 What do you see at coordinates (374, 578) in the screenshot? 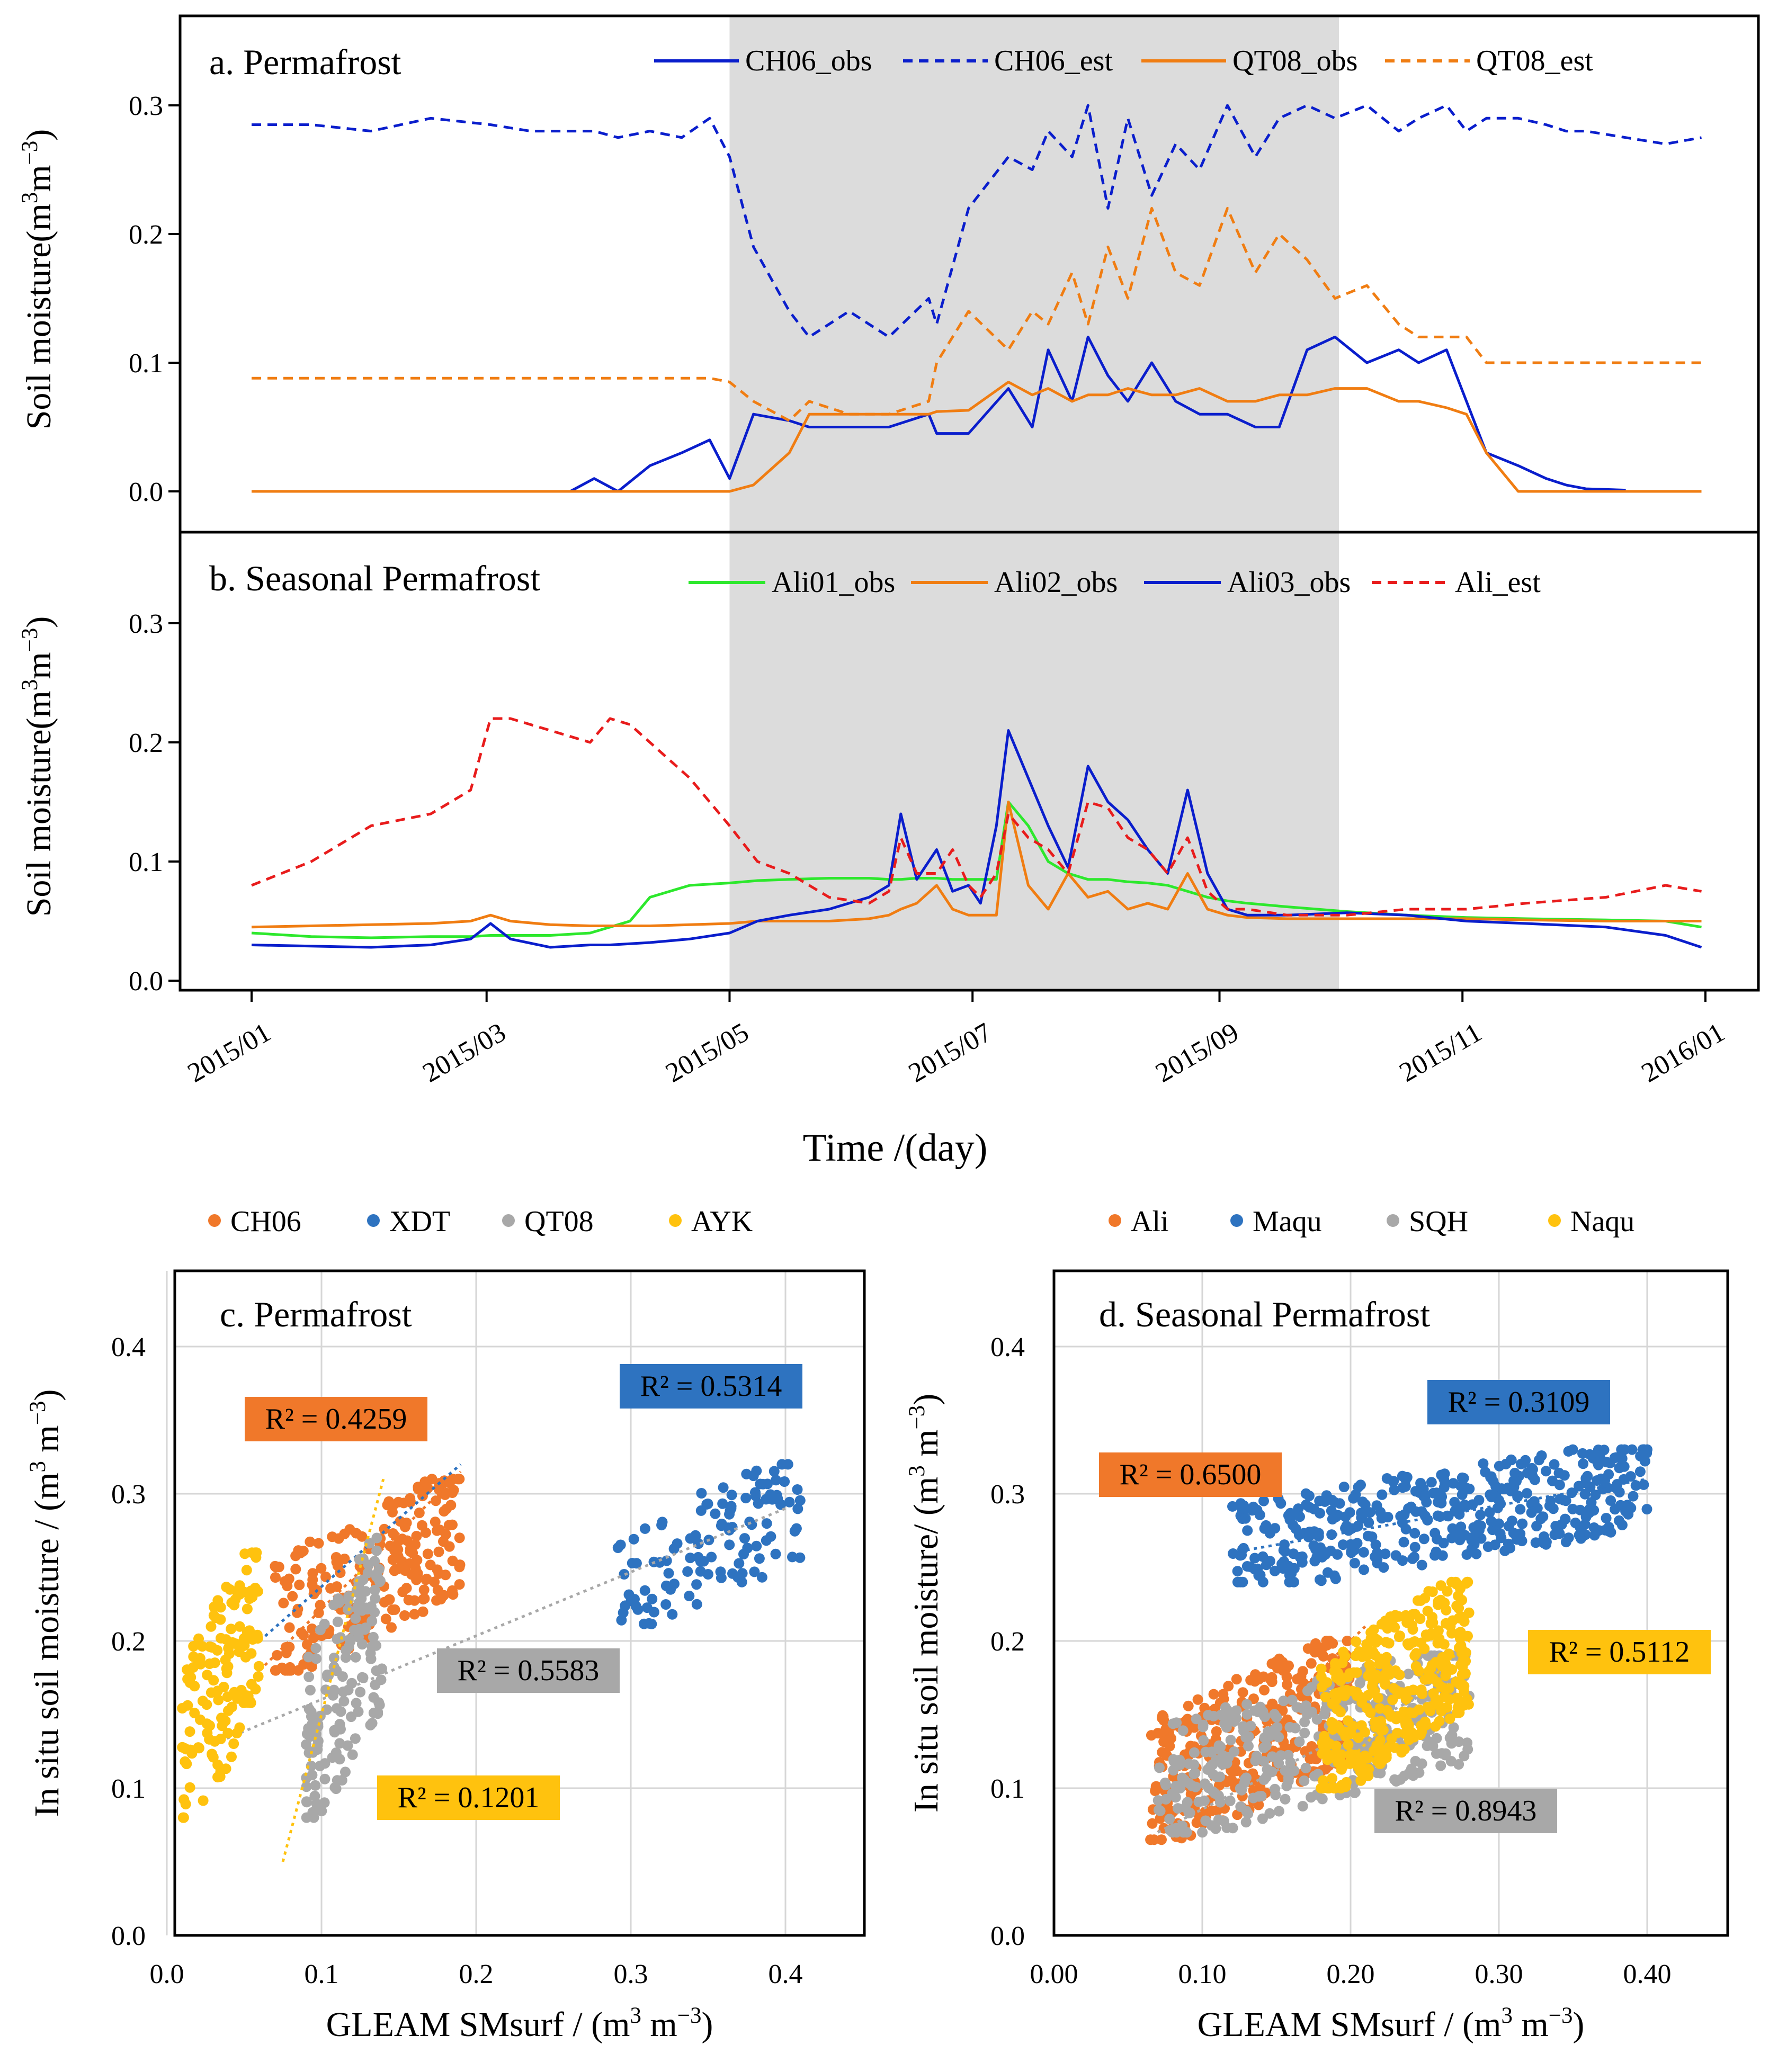
I see `panel-title: b. Seasonal Permafrost` at bounding box center [374, 578].